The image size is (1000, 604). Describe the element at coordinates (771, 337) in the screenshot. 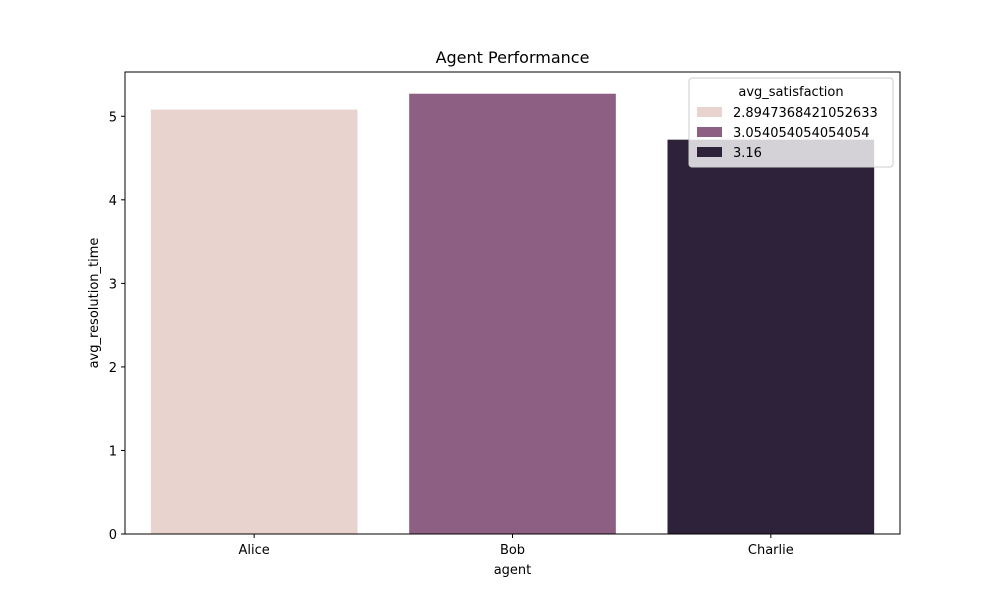

I see `bar-charlie` at that location.